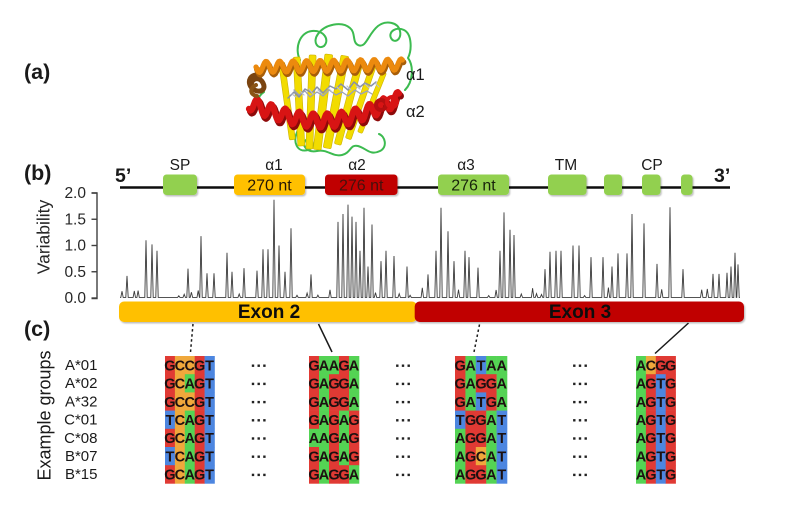 The height and width of the screenshot is (523, 785). What do you see at coordinates (466, 165) in the screenshot?
I see `svg-text: α3` at bounding box center [466, 165].